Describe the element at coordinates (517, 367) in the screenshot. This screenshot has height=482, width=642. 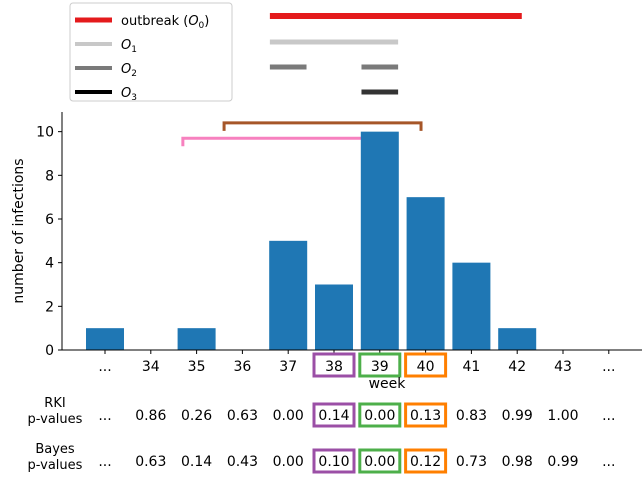
I see `x-tick-label-9: 42` at that location.